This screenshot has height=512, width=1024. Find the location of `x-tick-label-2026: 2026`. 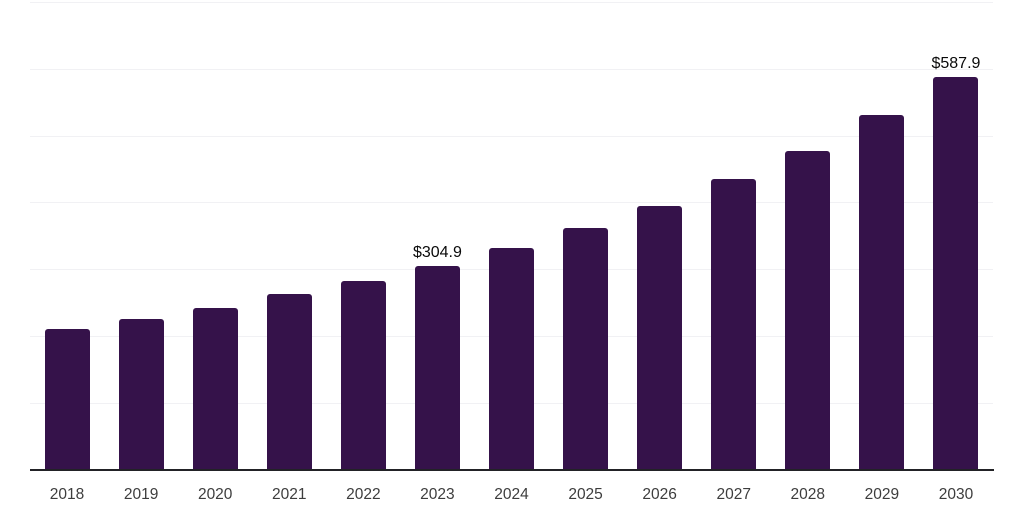

x-tick-label-2026: 2026 is located at coordinates (659, 494).